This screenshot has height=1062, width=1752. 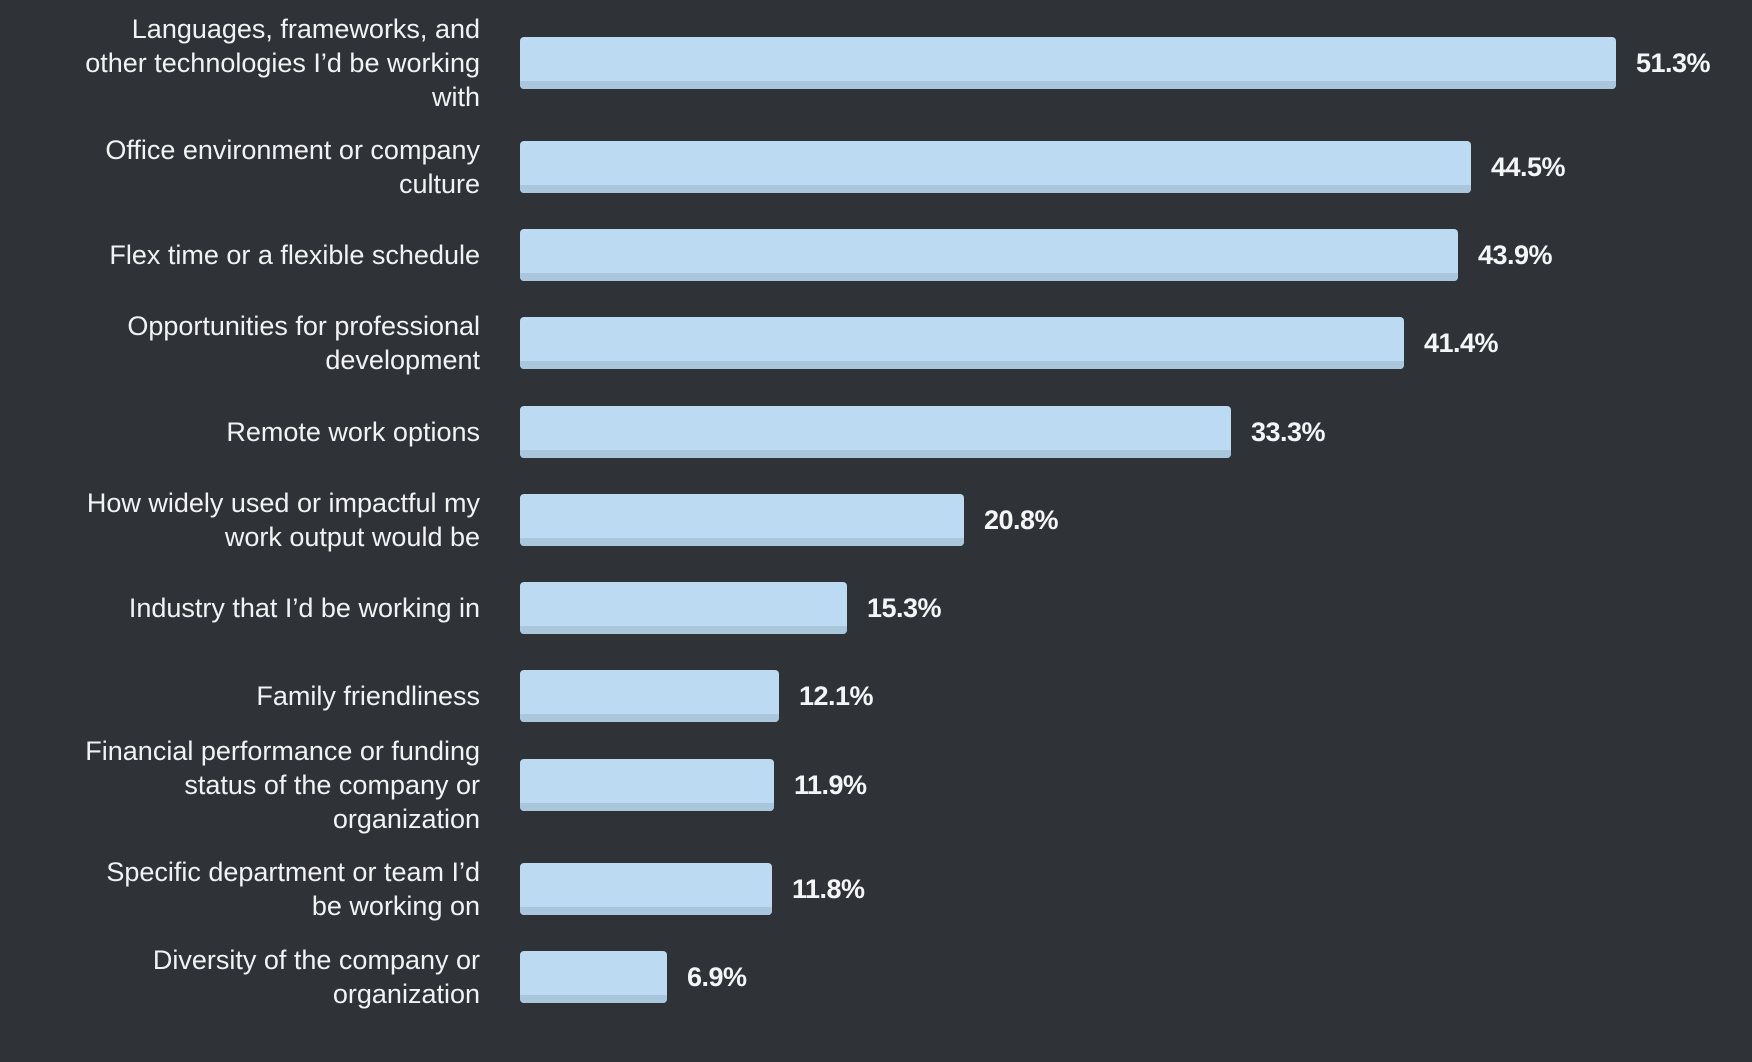 What do you see at coordinates (402, 360) in the screenshot?
I see `category-label-line: development` at bounding box center [402, 360].